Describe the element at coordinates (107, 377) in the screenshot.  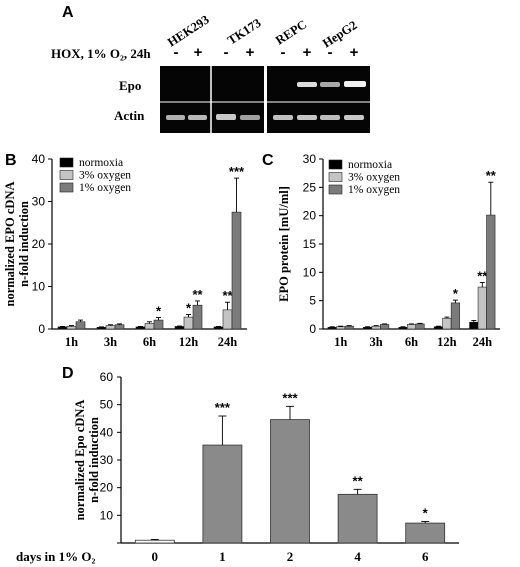
I see `y-tick-label: 60` at that location.